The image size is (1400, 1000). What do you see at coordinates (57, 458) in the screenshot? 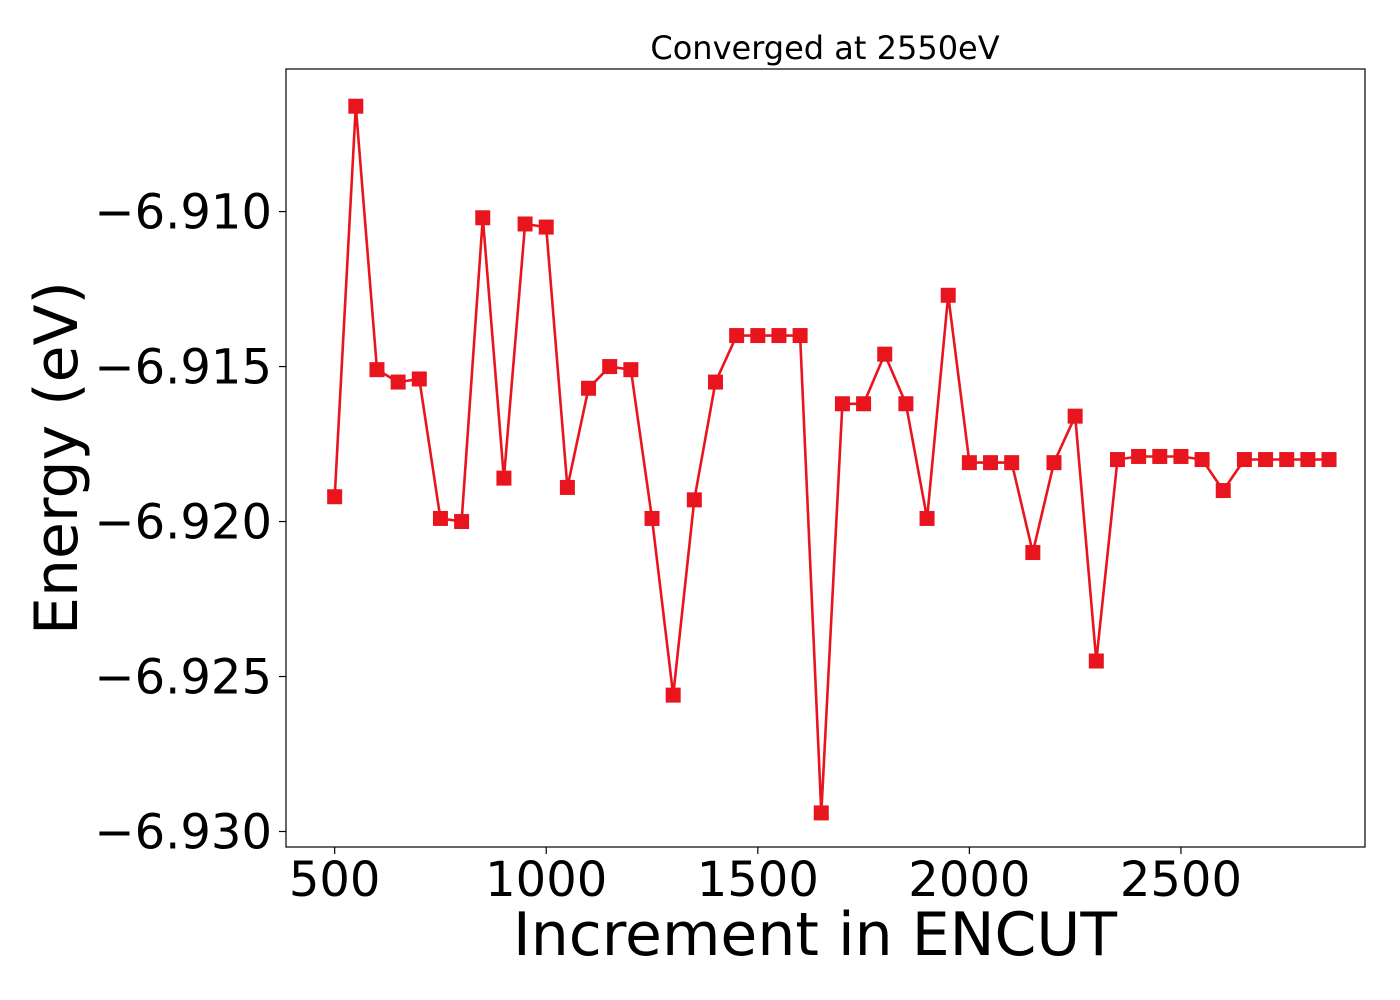
I see `y-axis-label: Energy (eV)` at bounding box center [57, 458].